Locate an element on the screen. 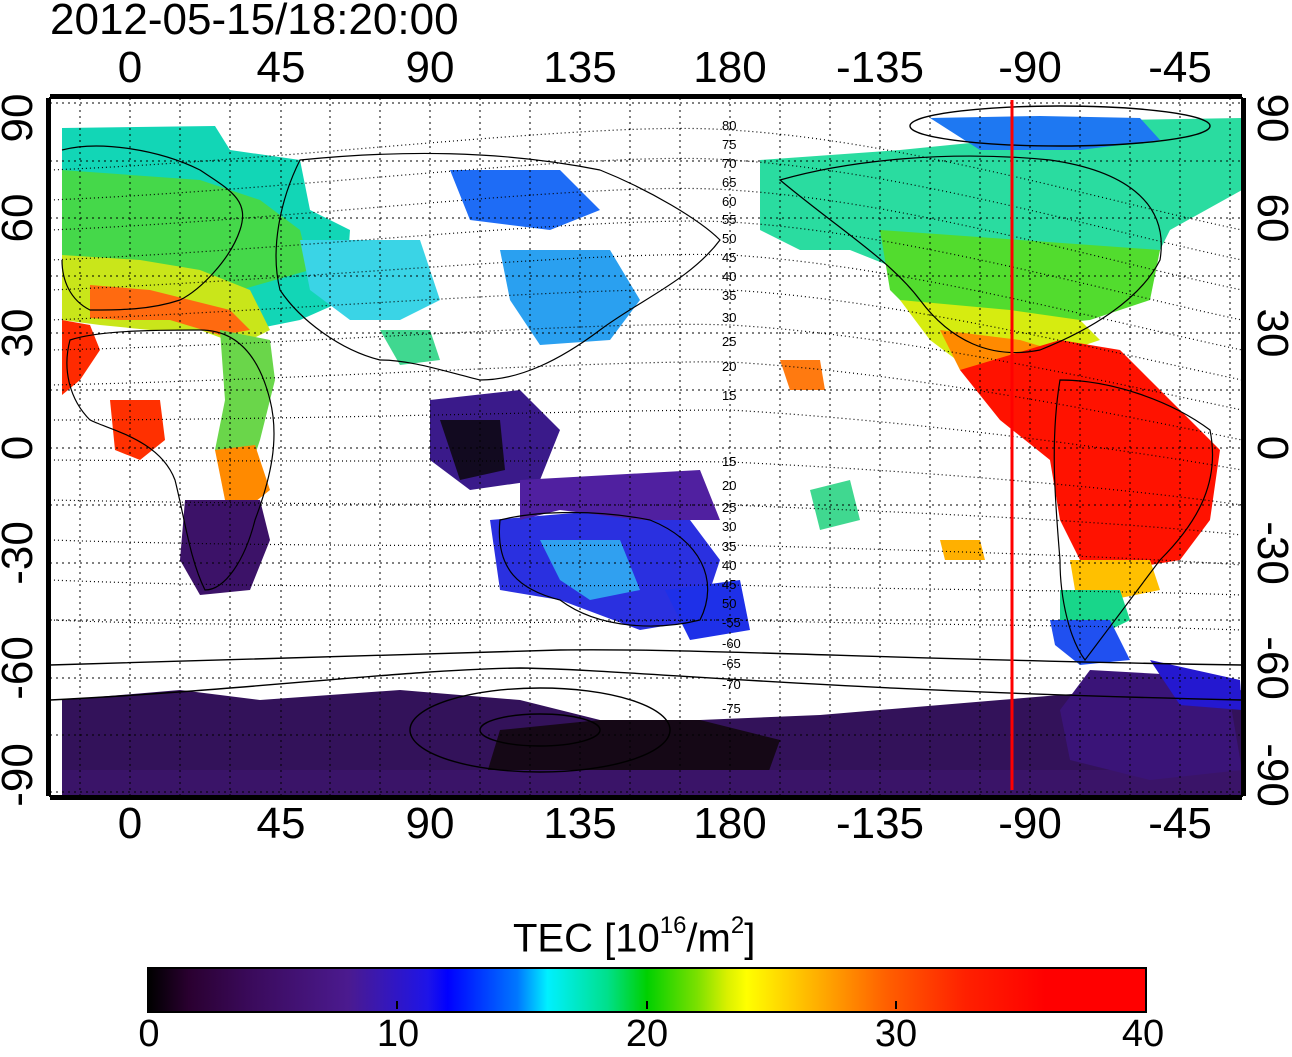 This screenshot has height=1057, width=1292. right-lat-label: -60 is located at coordinates (1270, 668).